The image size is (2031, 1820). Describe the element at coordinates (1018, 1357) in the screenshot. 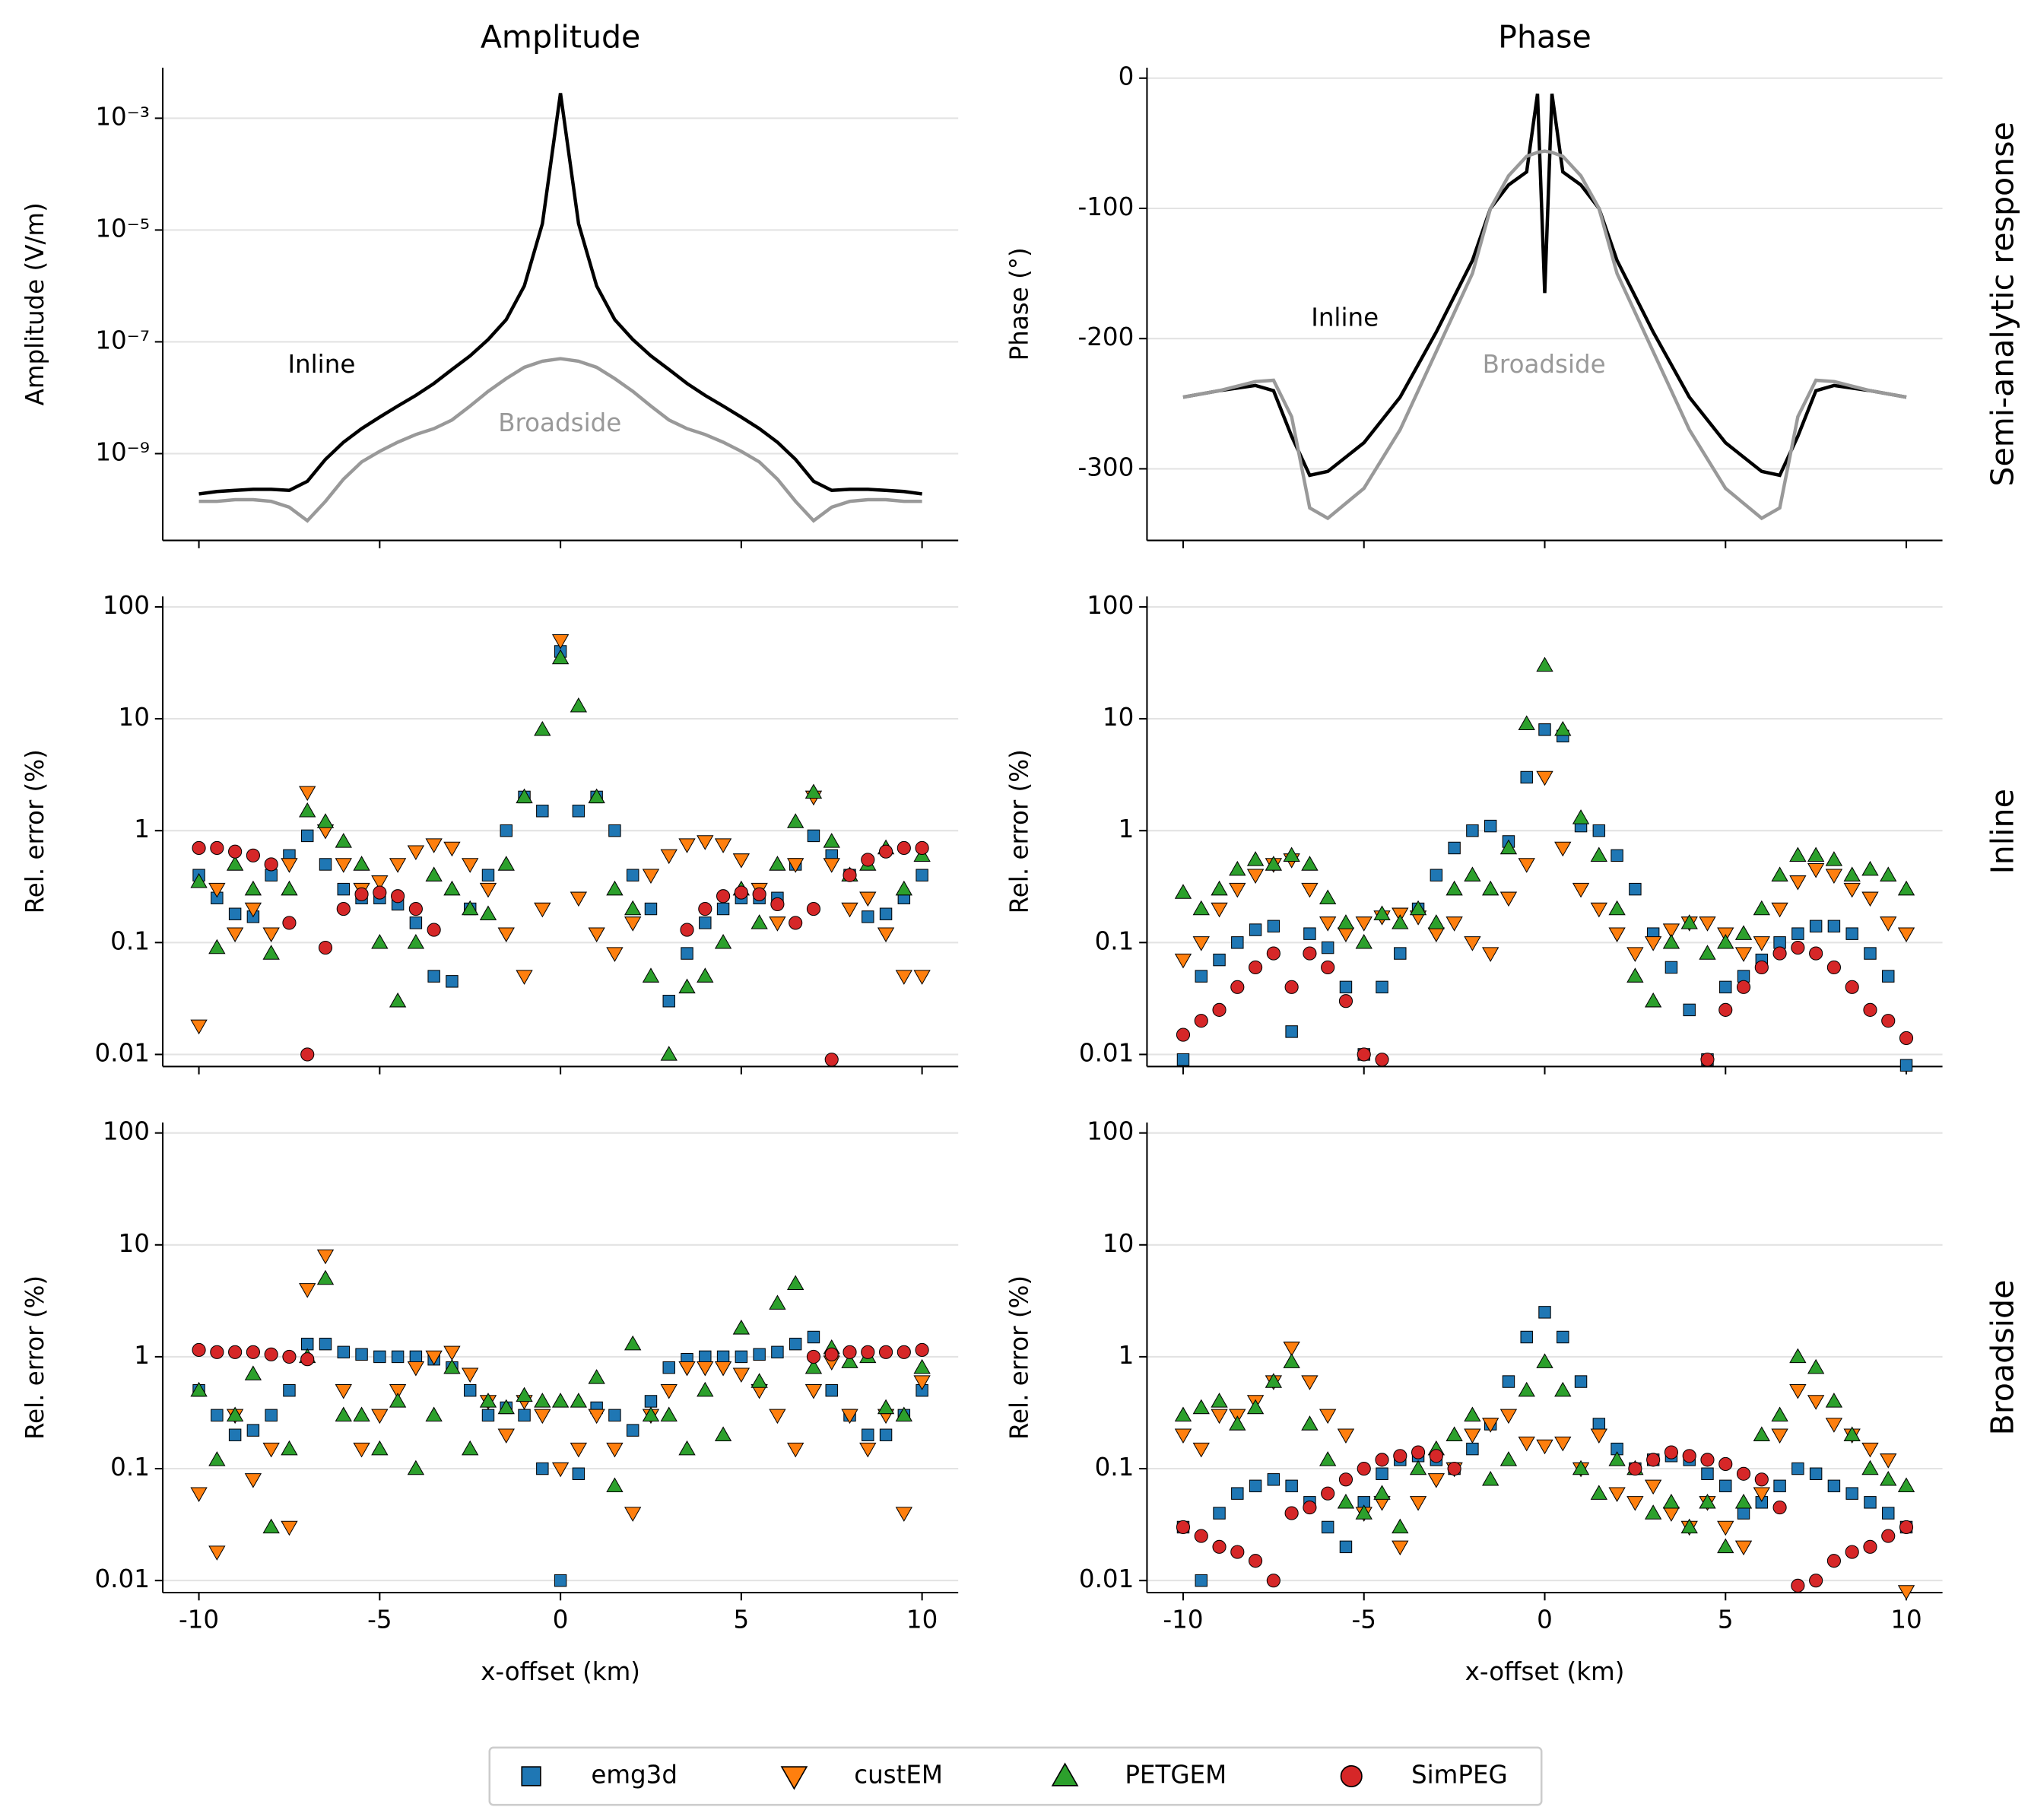

I see `y-axis-label: Rel. error (%)` at that location.